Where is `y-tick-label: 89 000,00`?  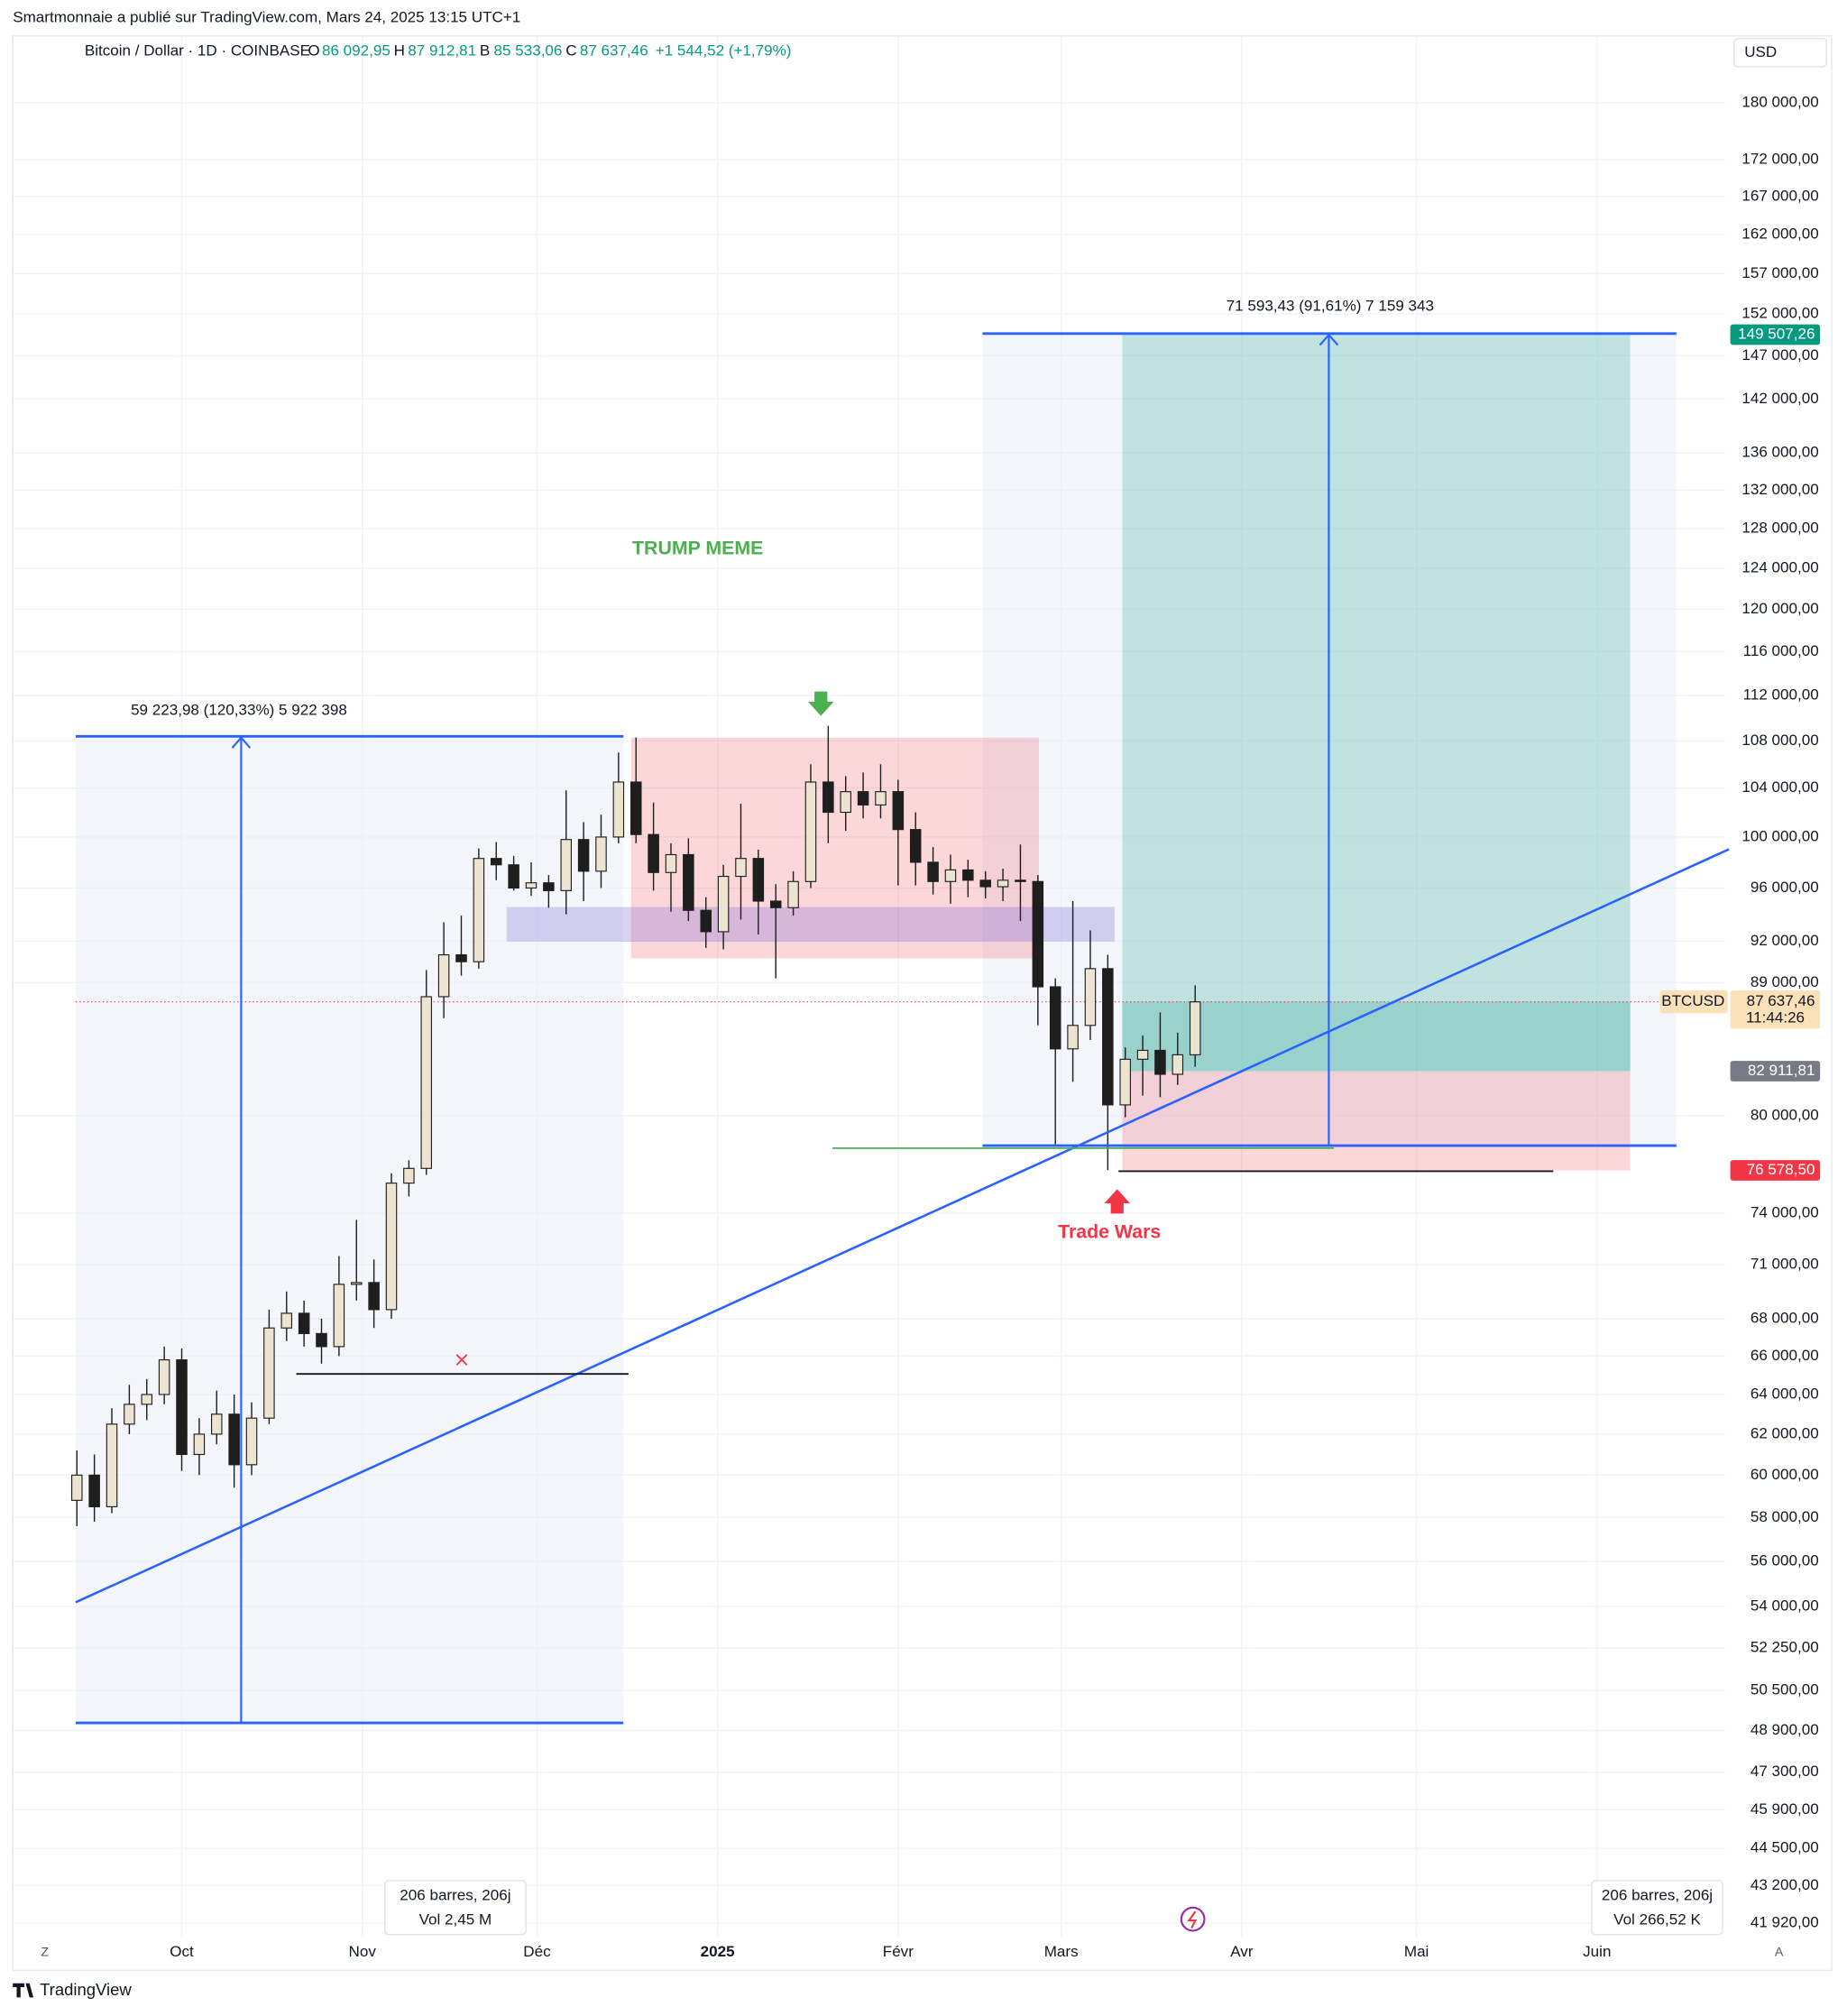
y-tick-label: 89 000,00 is located at coordinates (1785, 981).